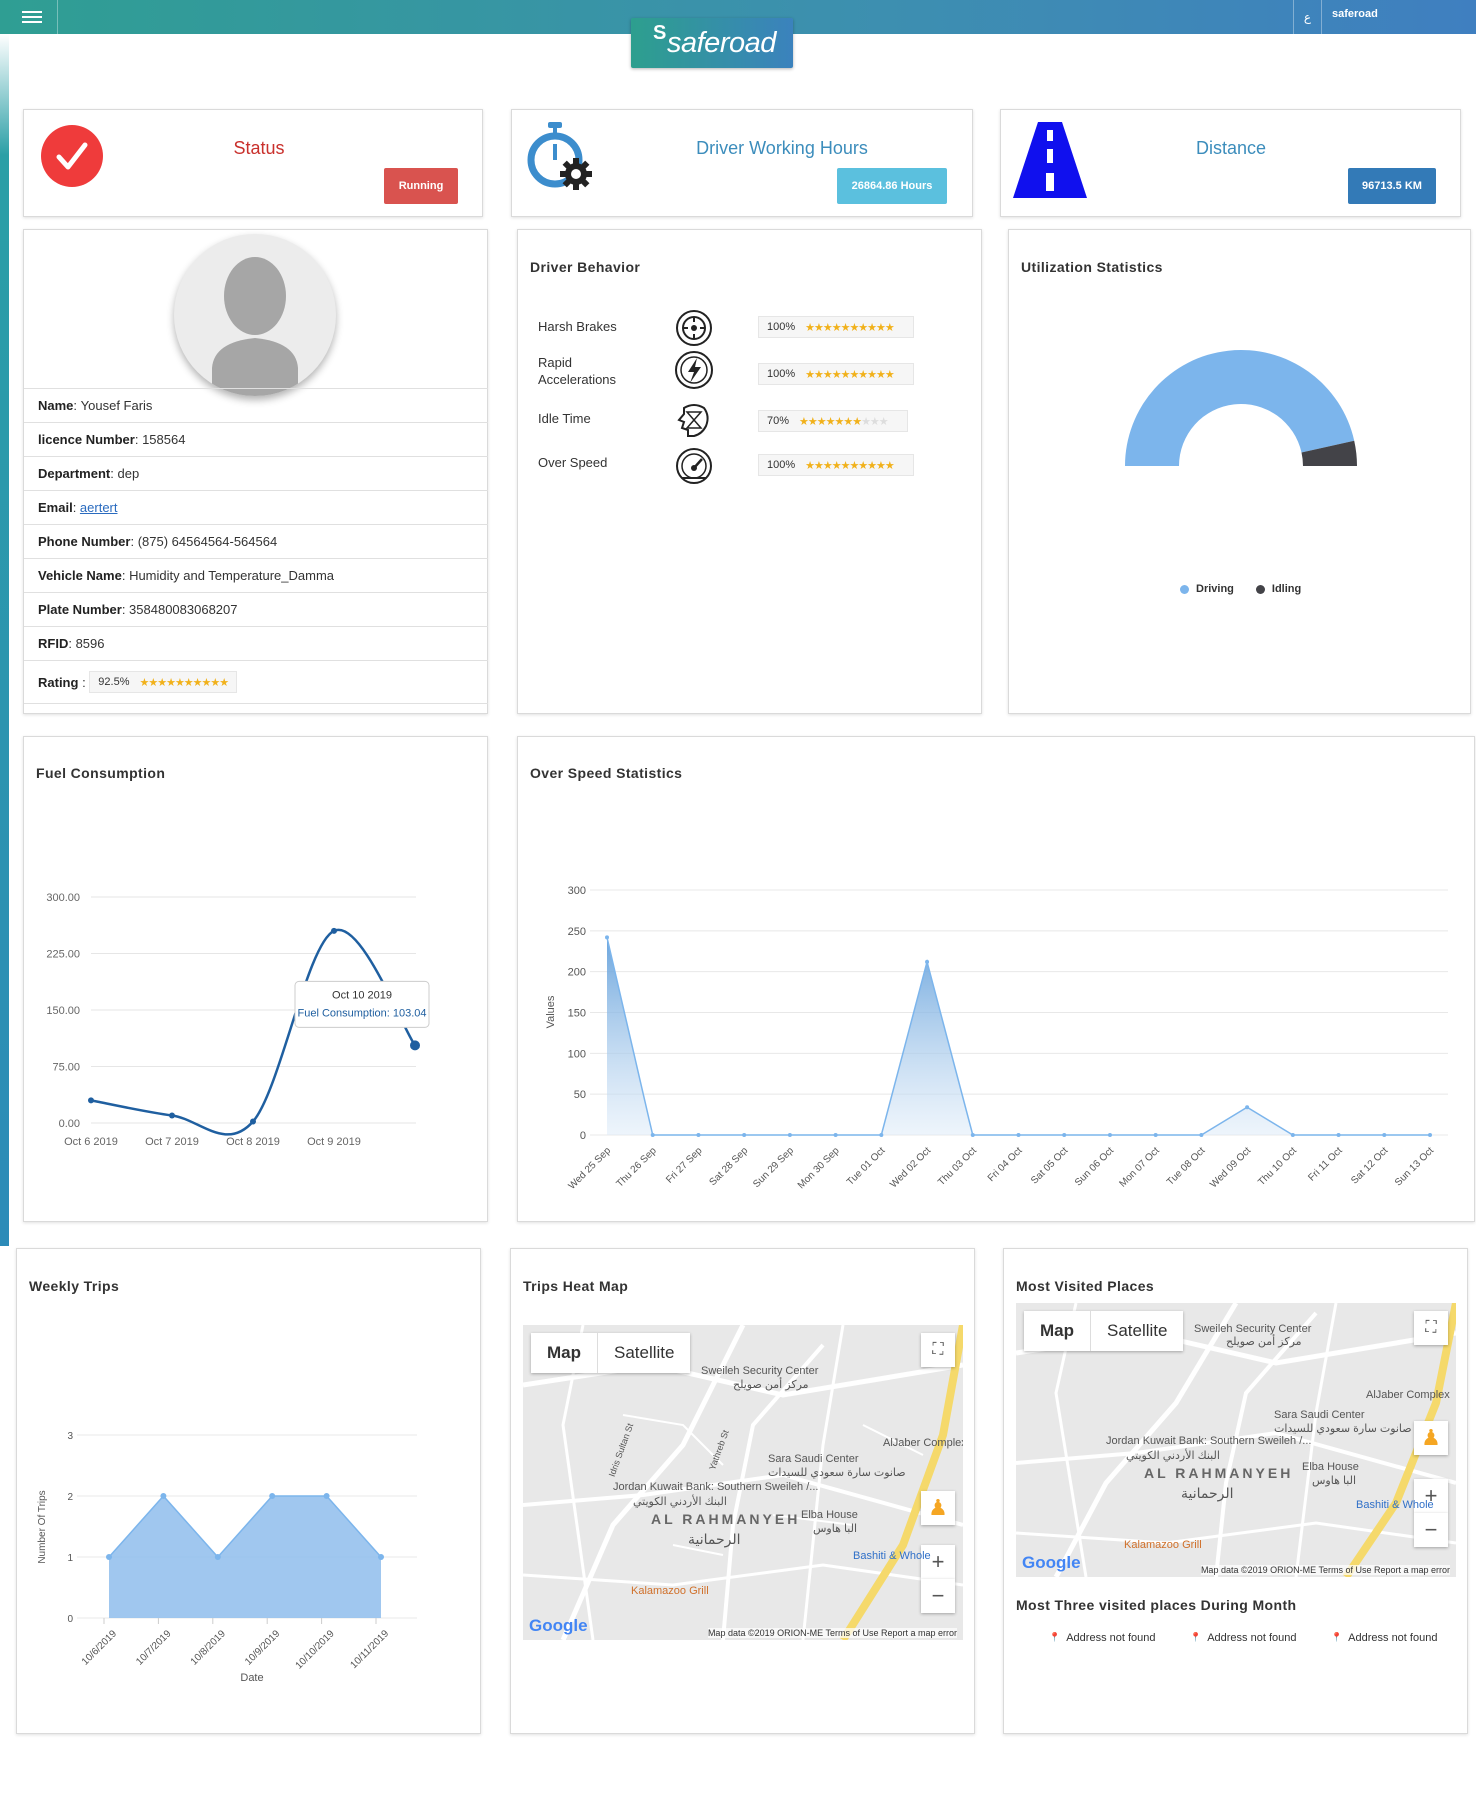 The width and height of the screenshot is (1476, 1808). I want to click on x-tick-label: Thu 26 Sep, so click(636, 1167).